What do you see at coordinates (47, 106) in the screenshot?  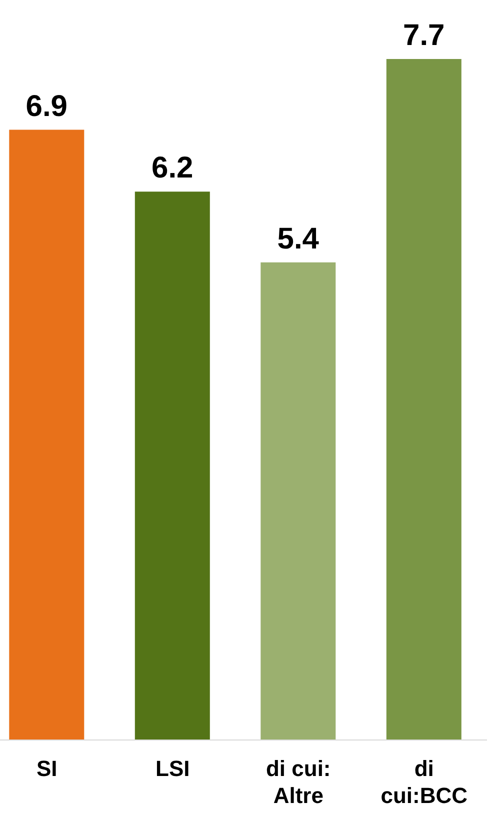 I see `data-label: 6.9` at bounding box center [47, 106].